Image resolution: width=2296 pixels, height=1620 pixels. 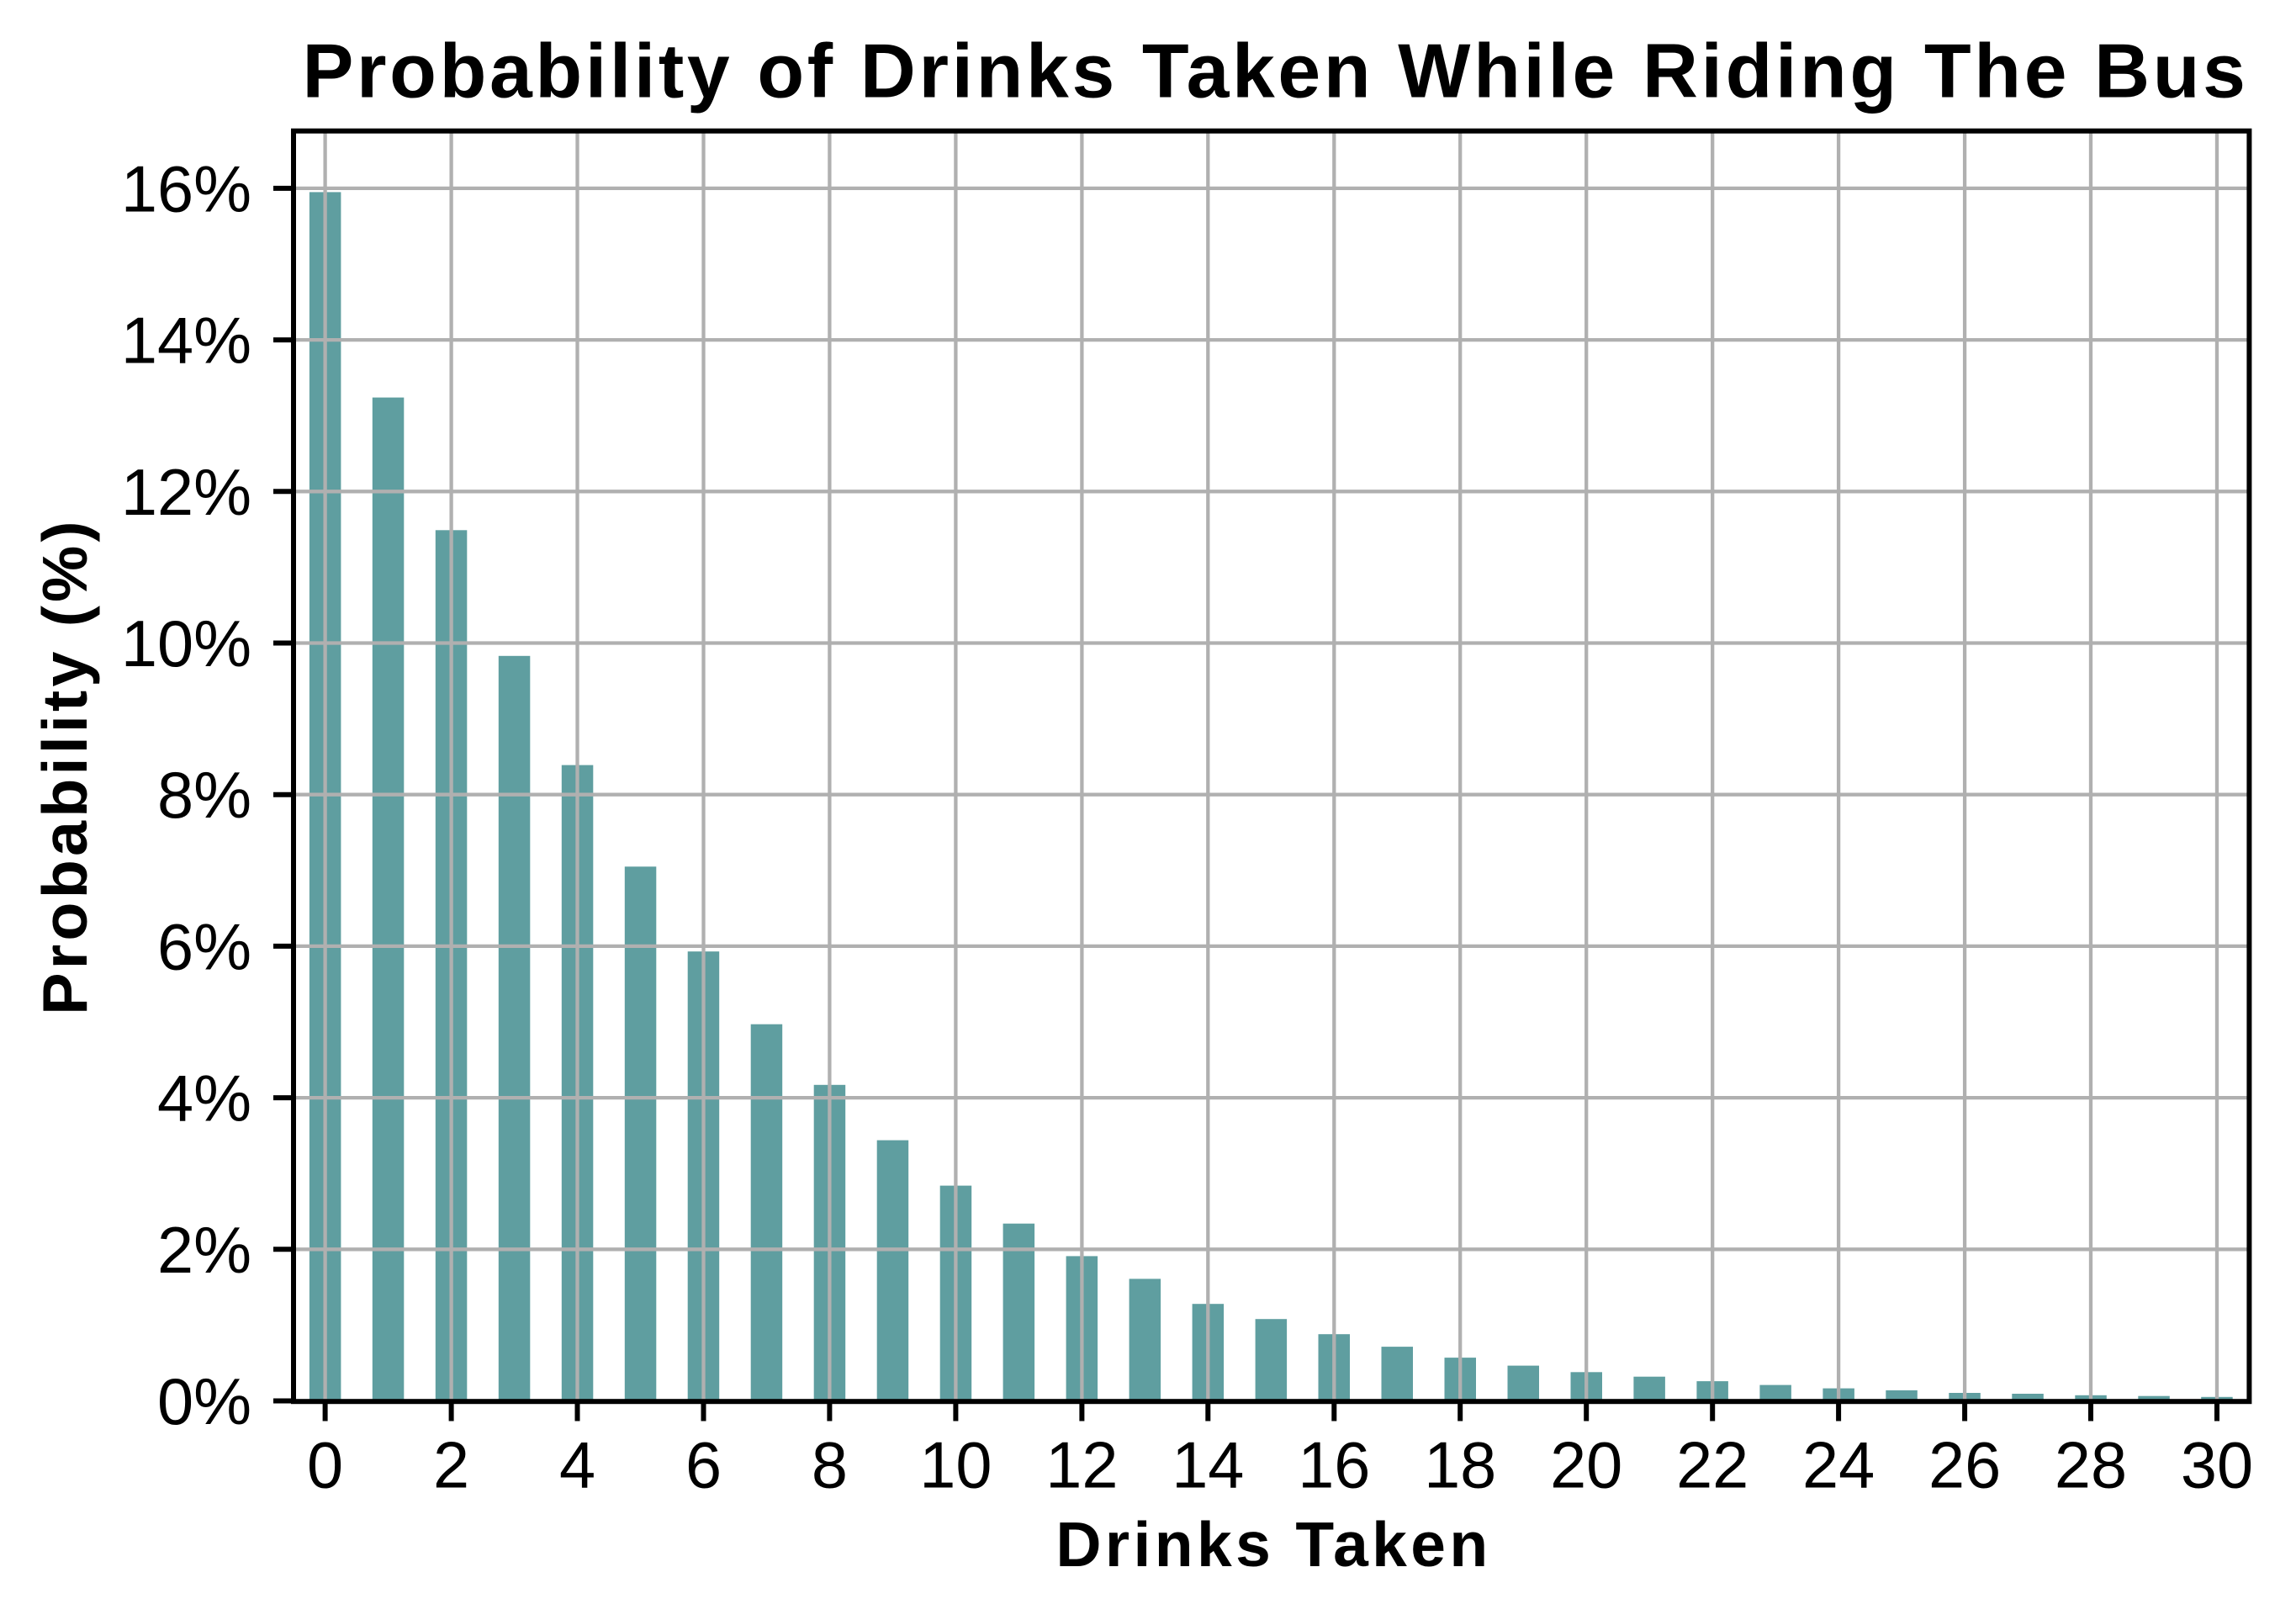 What do you see at coordinates (451, 1465) in the screenshot?
I see `svg-text: 2` at bounding box center [451, 1465].